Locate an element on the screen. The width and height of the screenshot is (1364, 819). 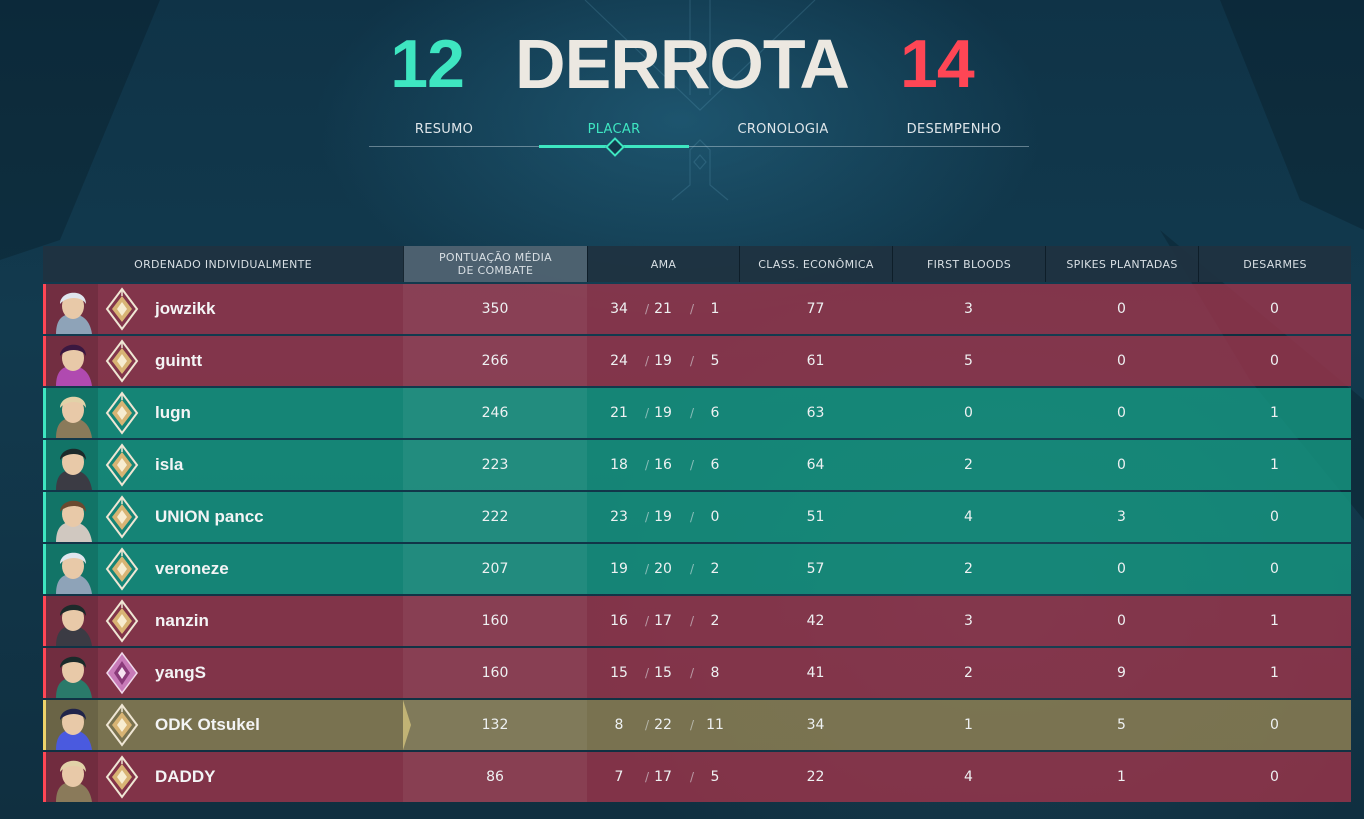
kills-value: 21 is located at coordinates (619, 413).